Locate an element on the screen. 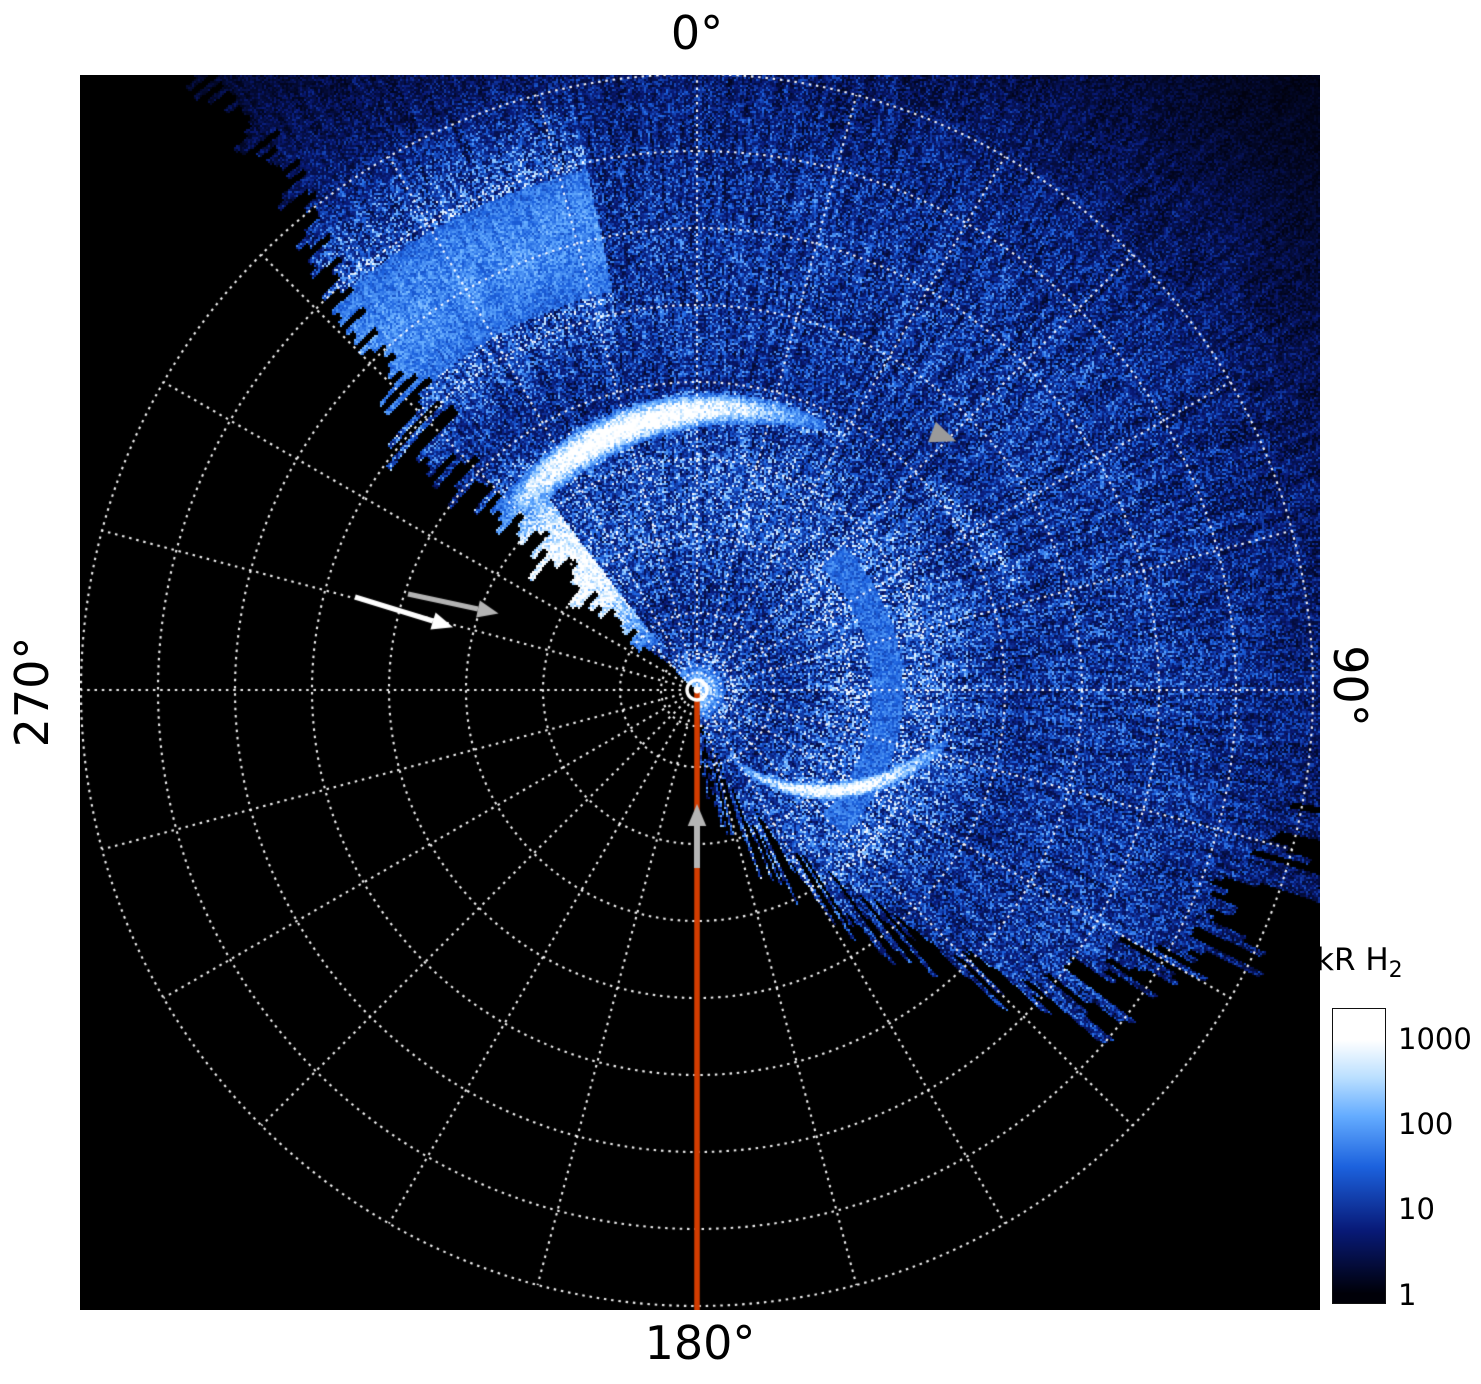  angle-label-180: 180° is located at coordinates (700, 1343).